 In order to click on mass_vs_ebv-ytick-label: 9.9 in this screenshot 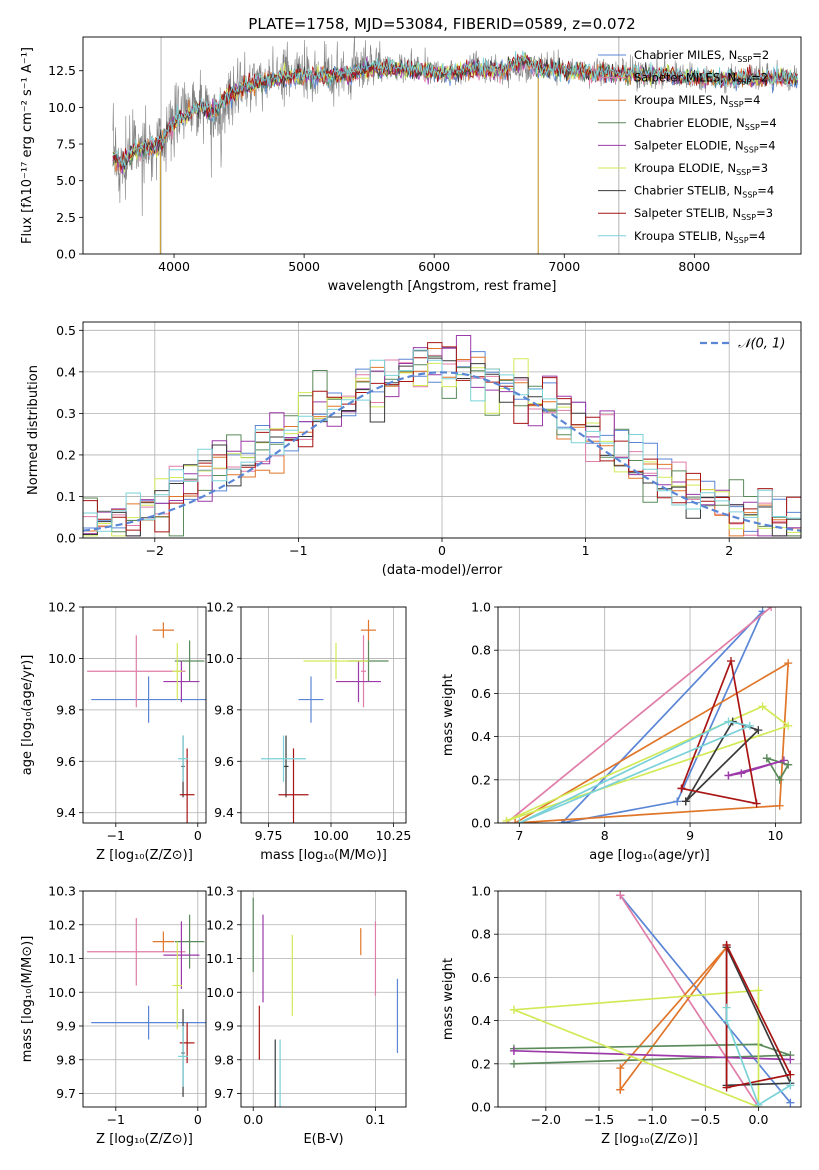, I will do `click(224, 1026)`.